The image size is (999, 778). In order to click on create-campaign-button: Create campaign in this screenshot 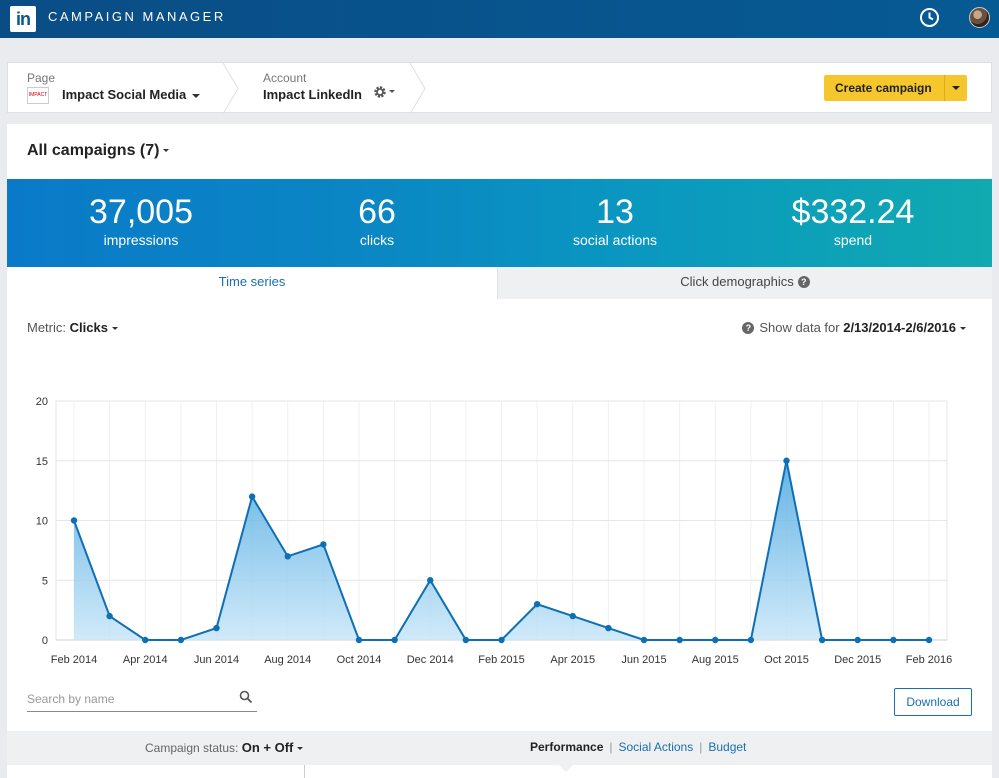, I will do `click(895, 88)`.